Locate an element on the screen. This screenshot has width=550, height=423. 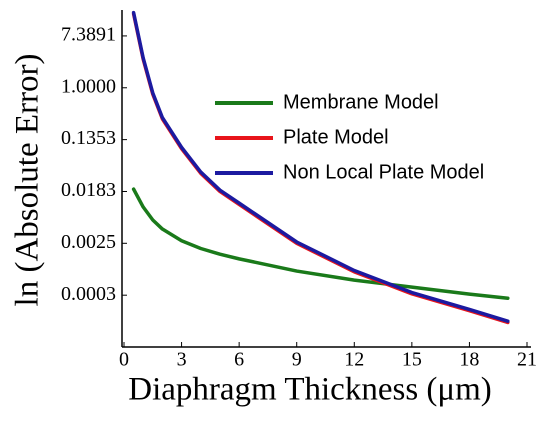
y-tick-label: 0.0003 is located at coordinates (88, 294).